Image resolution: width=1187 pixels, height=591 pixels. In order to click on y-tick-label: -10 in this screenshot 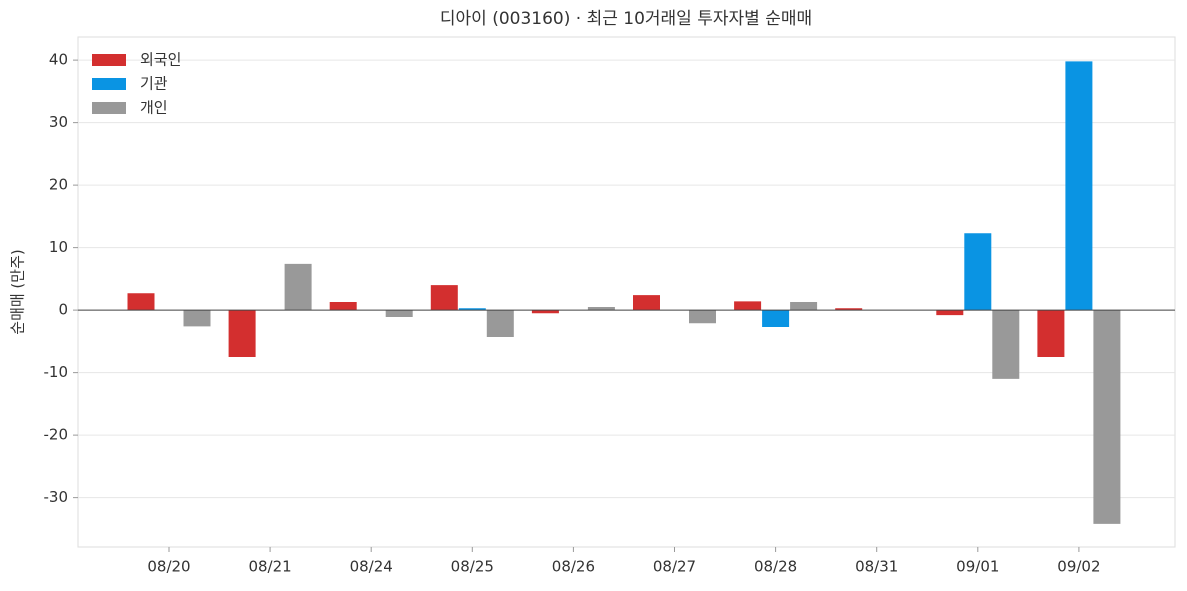, I will do `click(56, 372)`.